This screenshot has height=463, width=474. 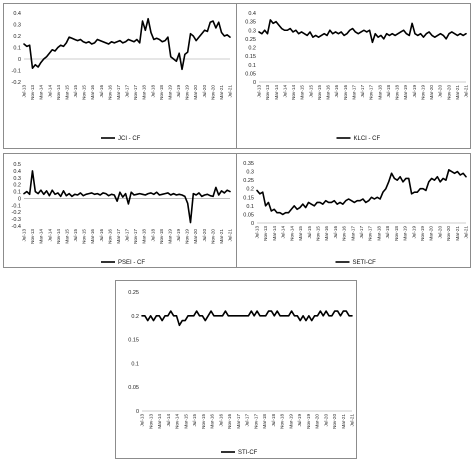 I want to click on y-tick-label: 0, so click(x=254, y=83).